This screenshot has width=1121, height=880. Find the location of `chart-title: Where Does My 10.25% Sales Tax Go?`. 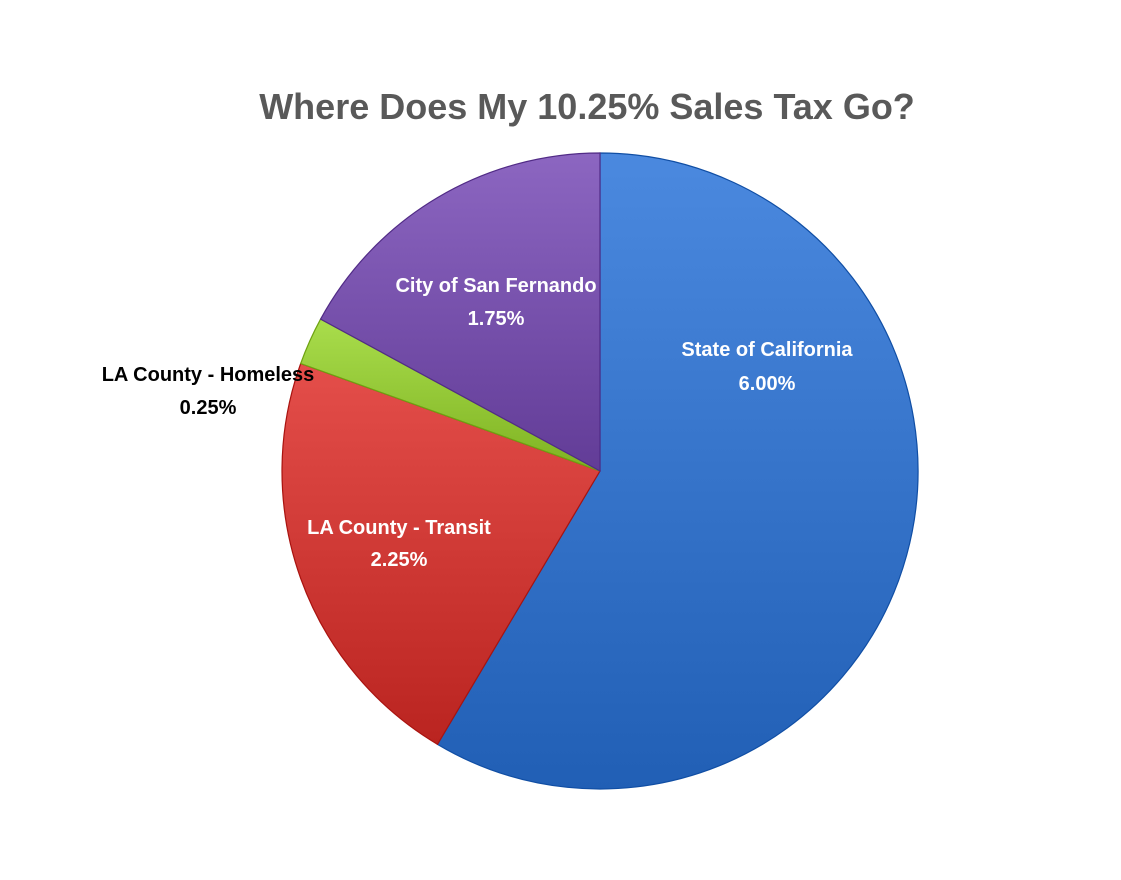

chart-title: Where Does My 10.25% Sales Tax Go? is located at coordinates (587, 106).